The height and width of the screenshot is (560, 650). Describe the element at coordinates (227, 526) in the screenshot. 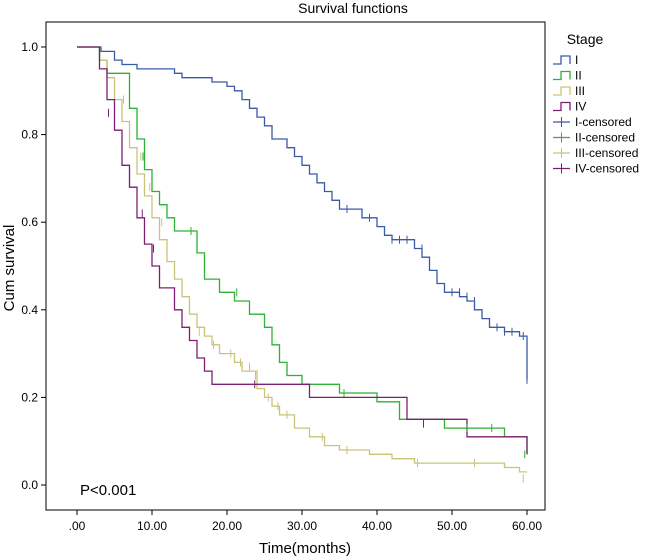

I see `x-tick-label: 20.00` at that location.